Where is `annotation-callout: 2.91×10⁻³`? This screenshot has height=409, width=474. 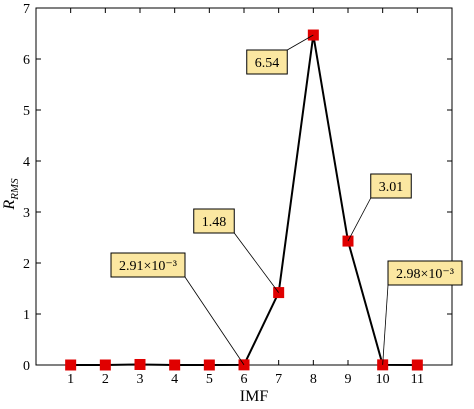 annotation-callout: 2.91×10⁻³ is located at coordinates (177, 309).